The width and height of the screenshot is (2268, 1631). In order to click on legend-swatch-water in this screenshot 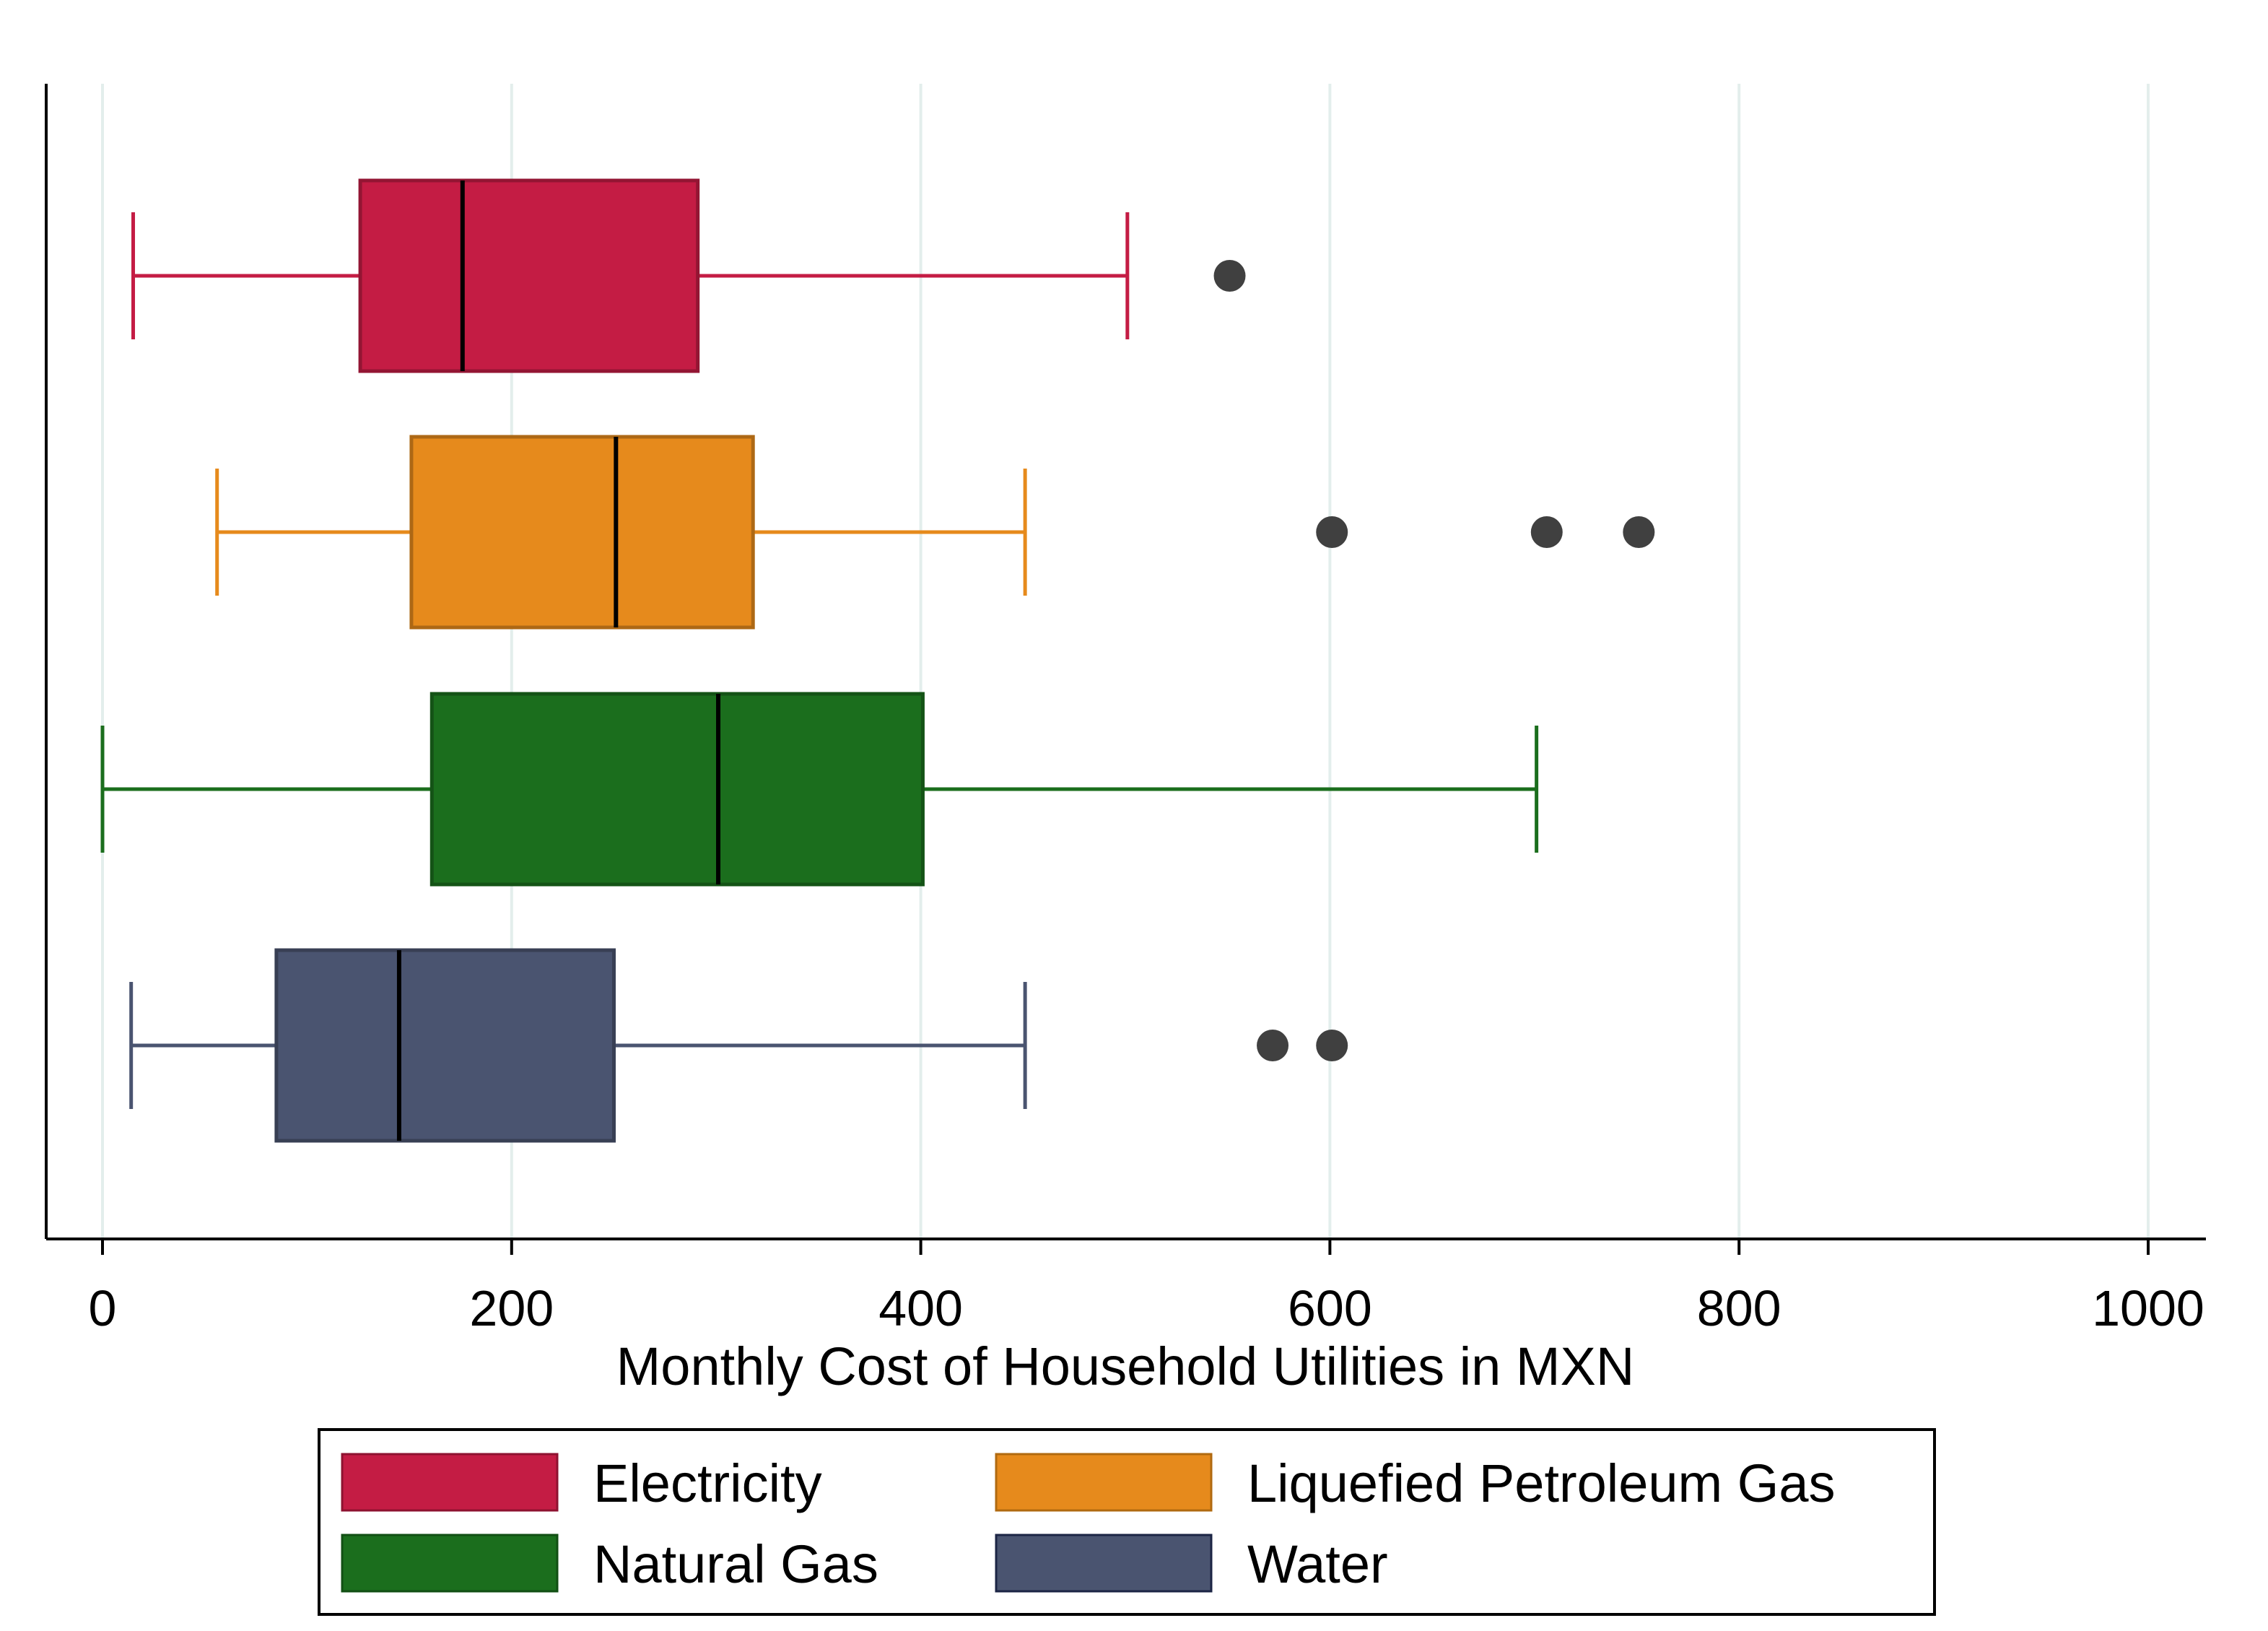, I will do `click(1104, 1563)`.